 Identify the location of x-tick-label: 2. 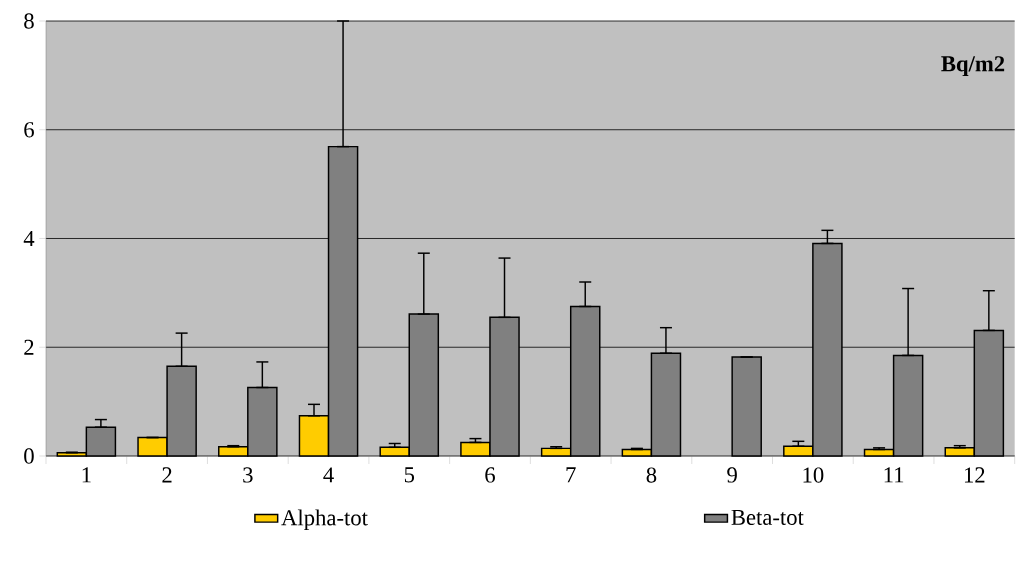
(167, 475).